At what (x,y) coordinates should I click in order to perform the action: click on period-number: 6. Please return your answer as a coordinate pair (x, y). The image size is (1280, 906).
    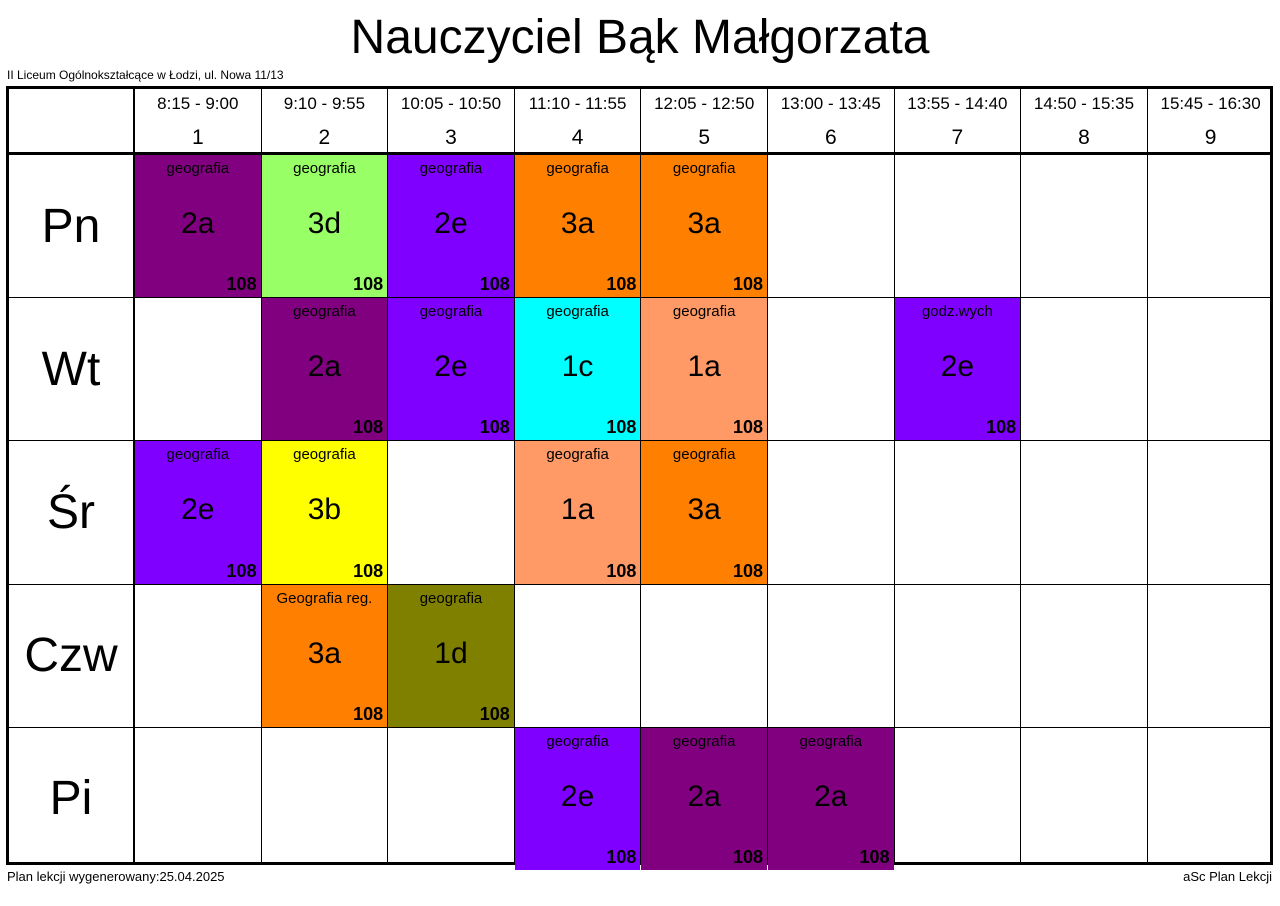
    Looking at the image, I should click on (830, 137).